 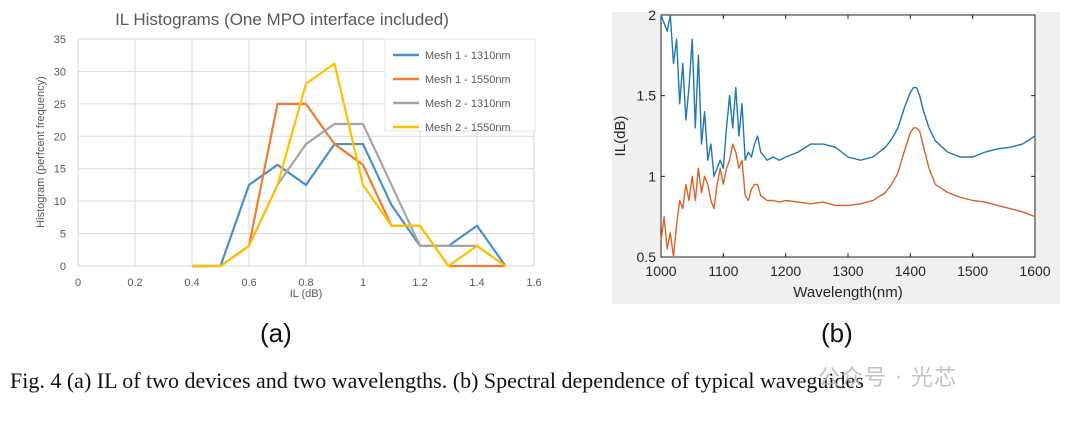 I want to click on x-tick-label: 1600, so click(x=1034, y=271).